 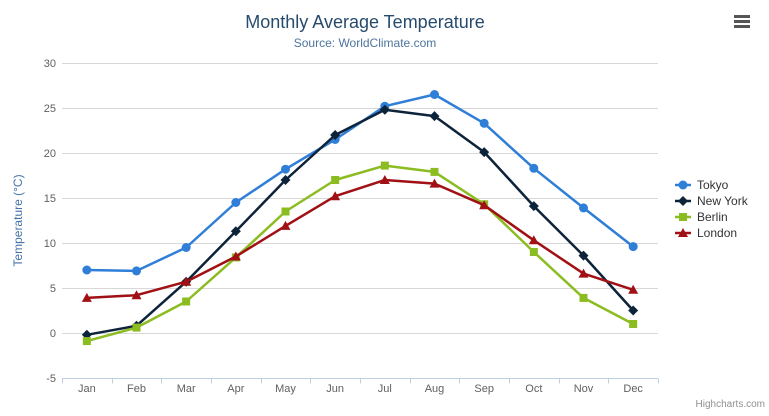 I want to click on legend-diamond-marker-icon, so click(x=683, y=201).